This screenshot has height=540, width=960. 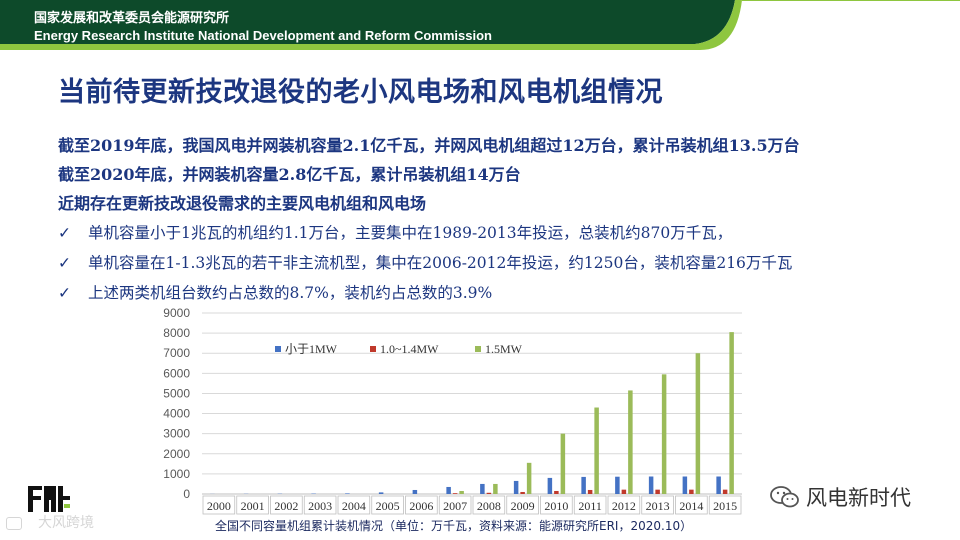 I want to click on bullet-item-3: ✓ 上述两类机组台数约占总数的8.7%，装机约占总数的3.9%, so click(x=275, y=292).